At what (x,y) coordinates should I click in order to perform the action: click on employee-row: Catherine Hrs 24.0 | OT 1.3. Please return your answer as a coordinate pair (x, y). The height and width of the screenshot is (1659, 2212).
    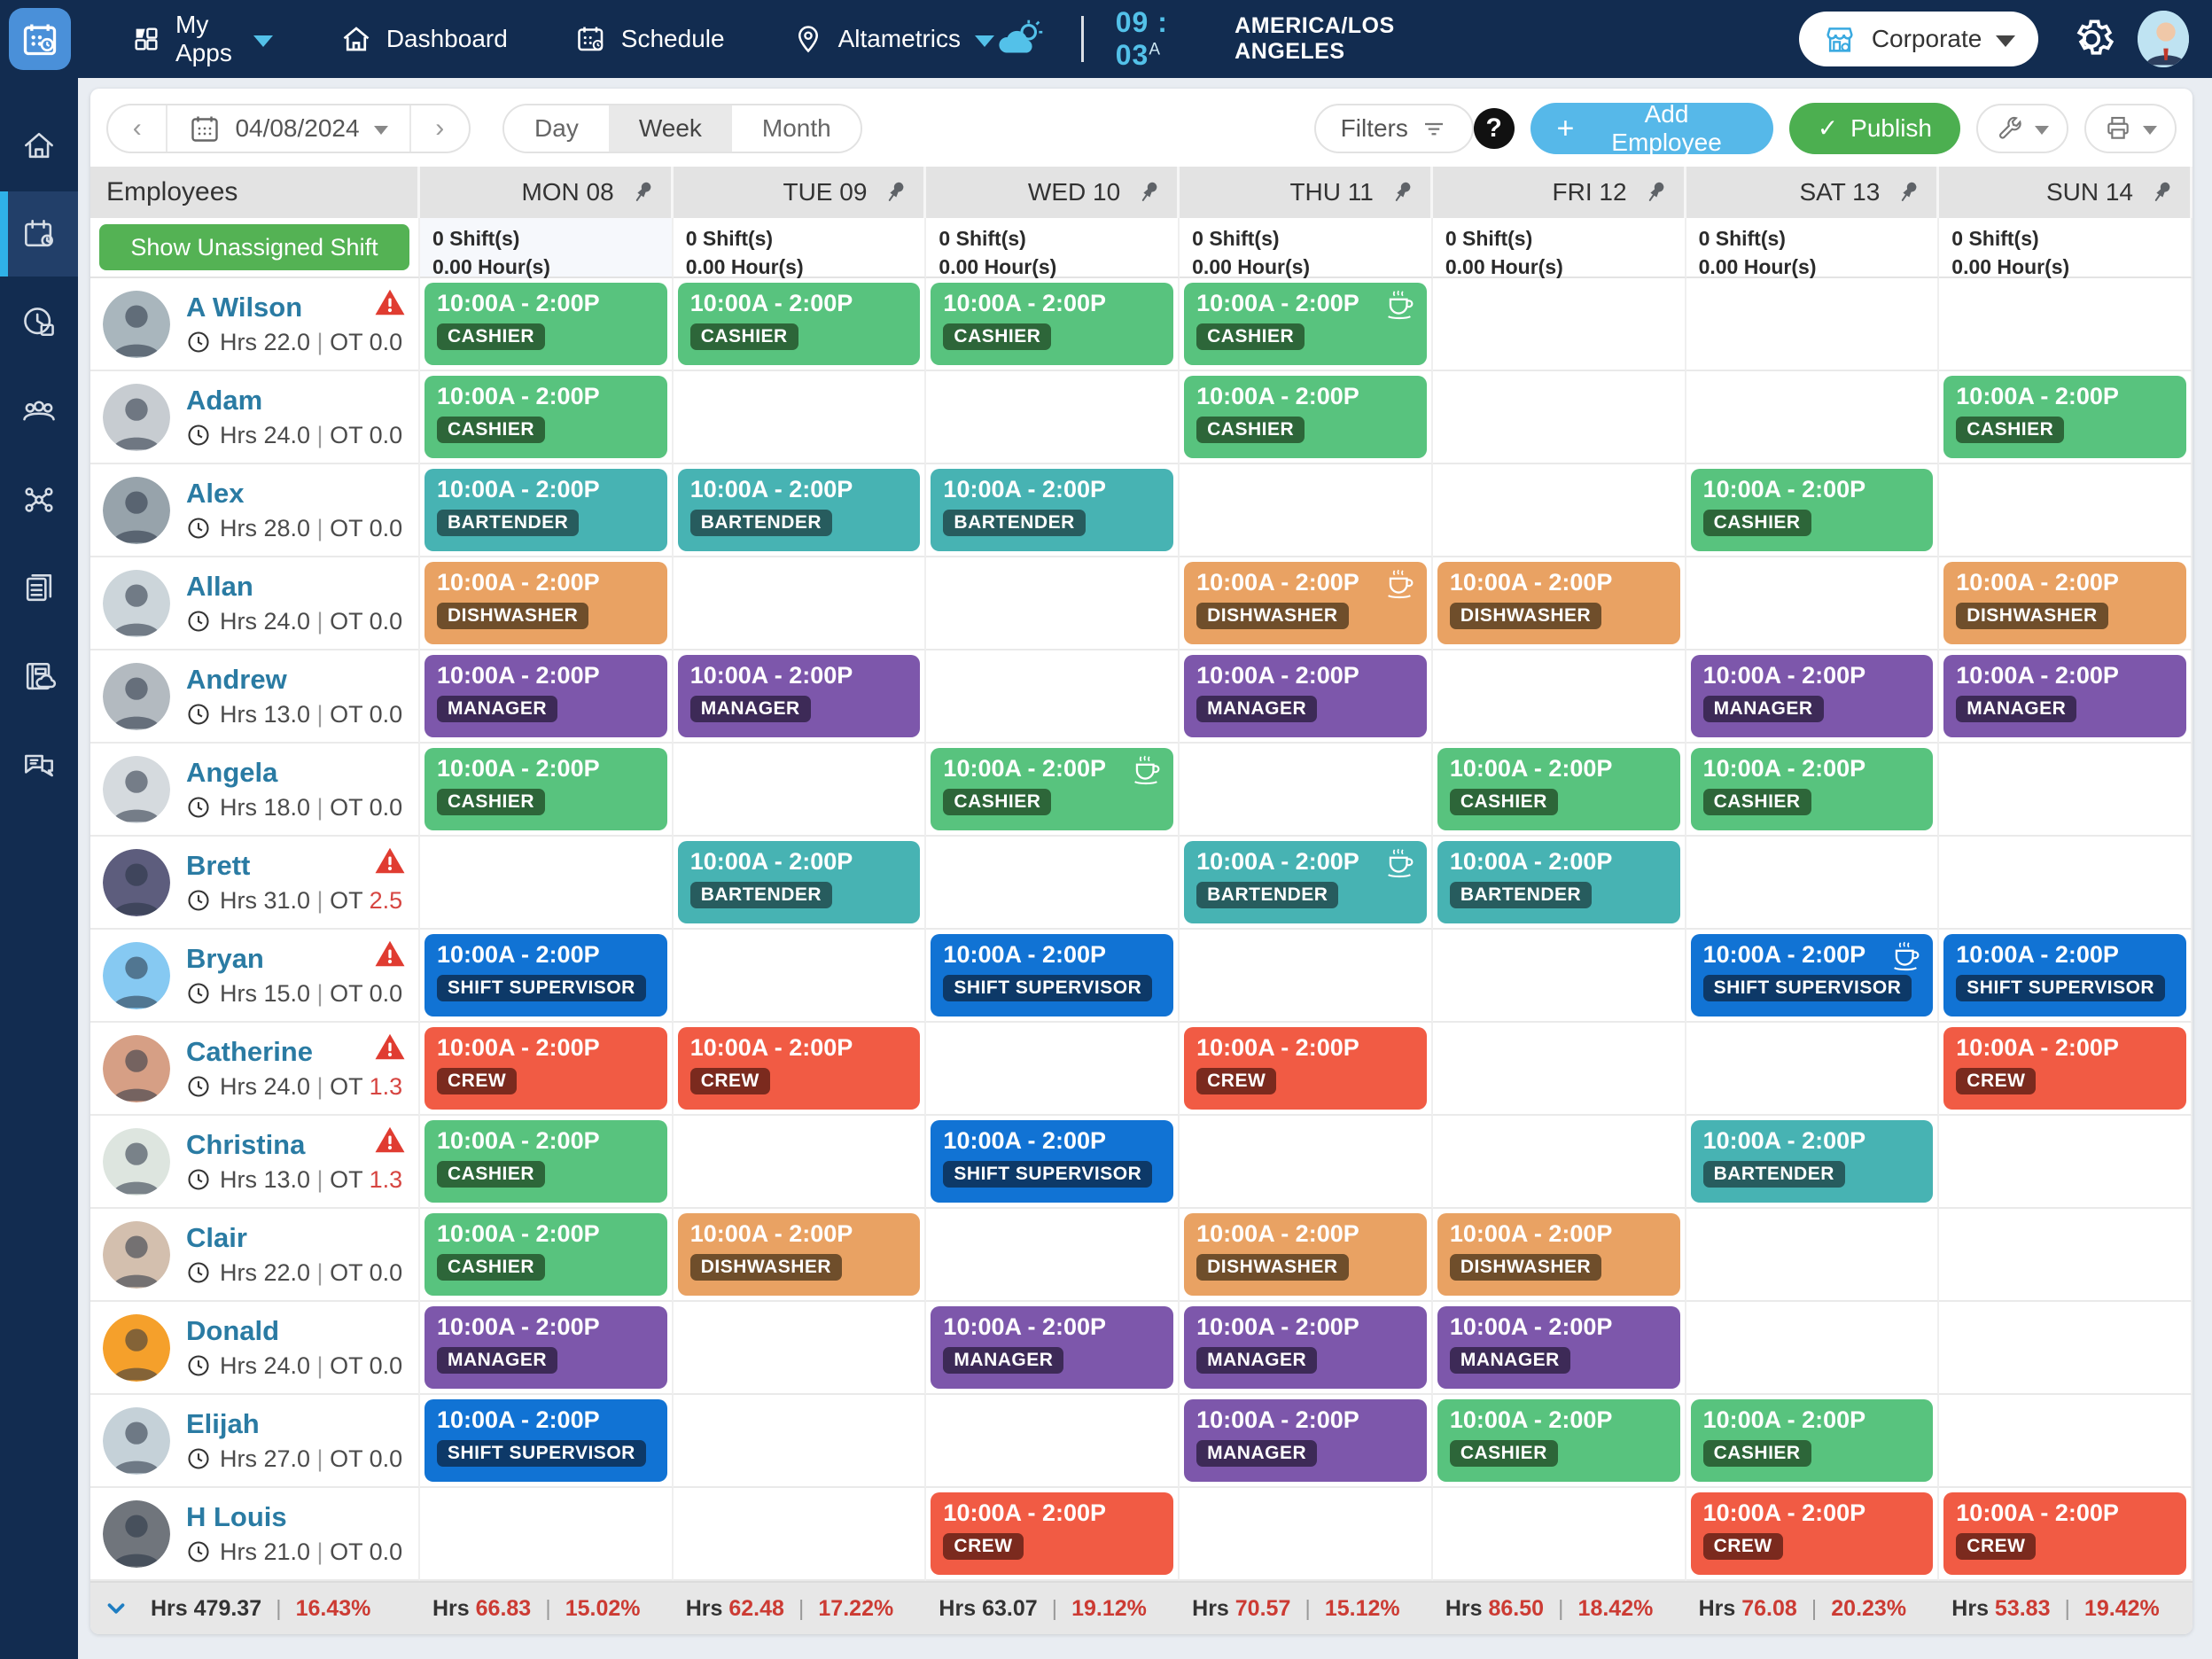
    Looking at the image, I should click on (255, 1069).